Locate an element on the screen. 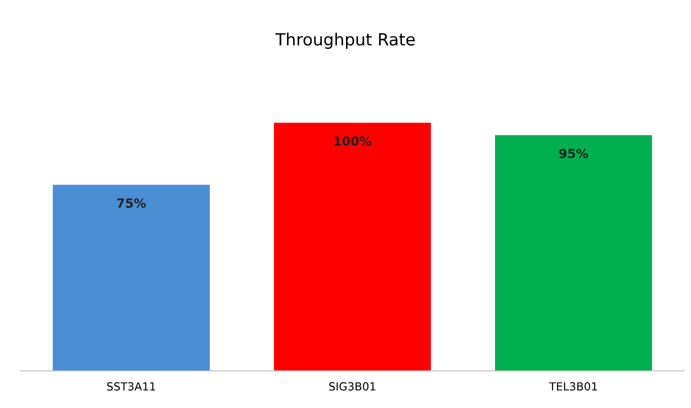  data-label: 95% is located at coordinates (573, 153).